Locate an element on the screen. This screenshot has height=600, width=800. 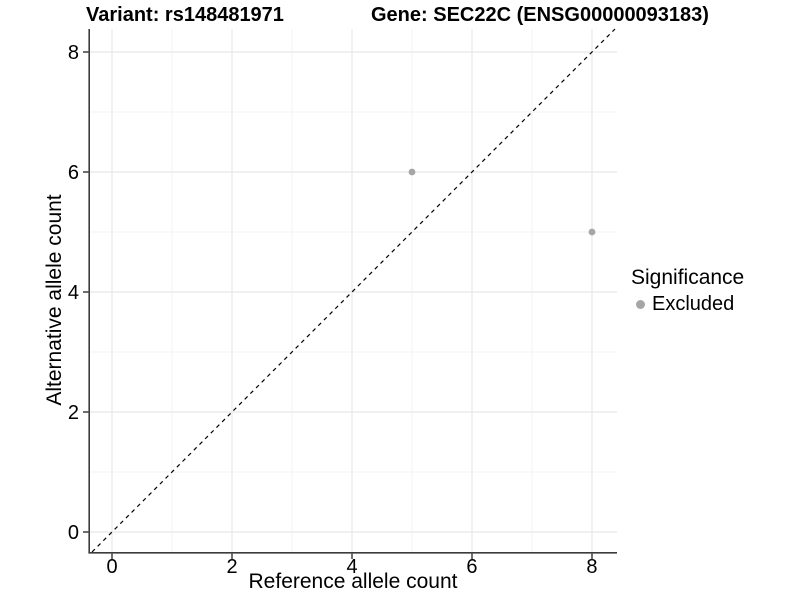
x-tick-label: 4 is located at coordinates (351, 567).